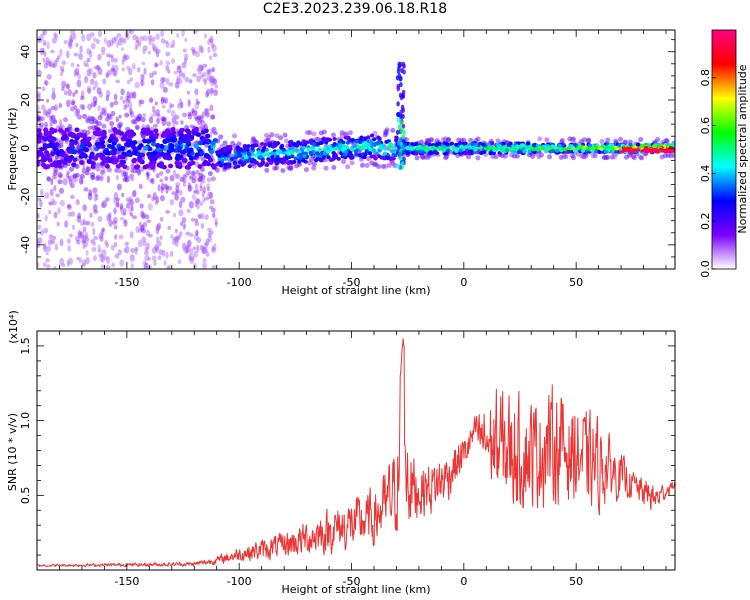  I want to click on spectrogram-peak-mark, so click(672, 150).